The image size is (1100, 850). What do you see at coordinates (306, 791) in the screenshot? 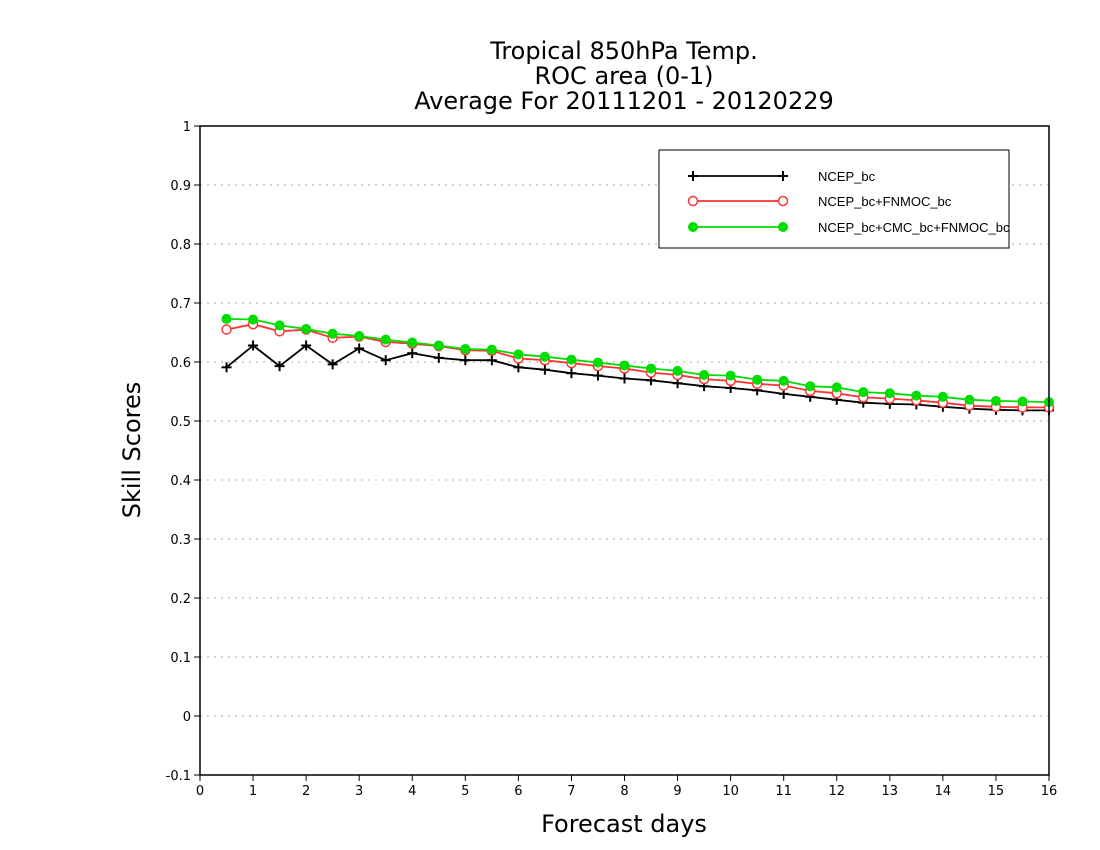
I see `x-tick-label: 2` at bounding box center [306, 791].